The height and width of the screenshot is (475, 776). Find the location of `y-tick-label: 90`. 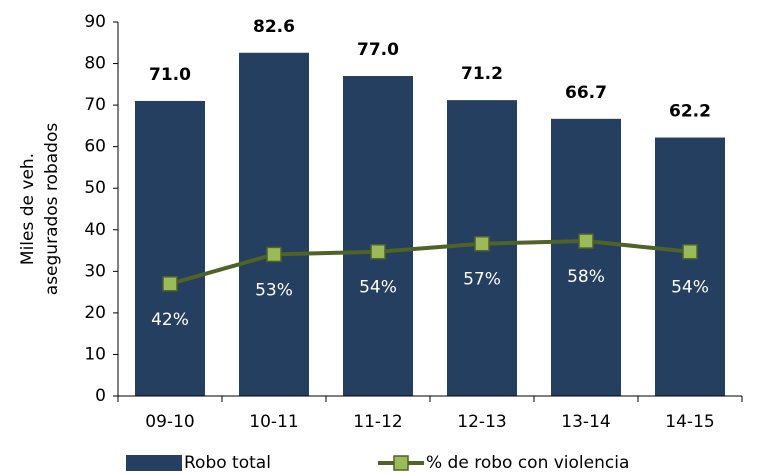

y-tick-label: 90 is located at coordinates (95, 22).